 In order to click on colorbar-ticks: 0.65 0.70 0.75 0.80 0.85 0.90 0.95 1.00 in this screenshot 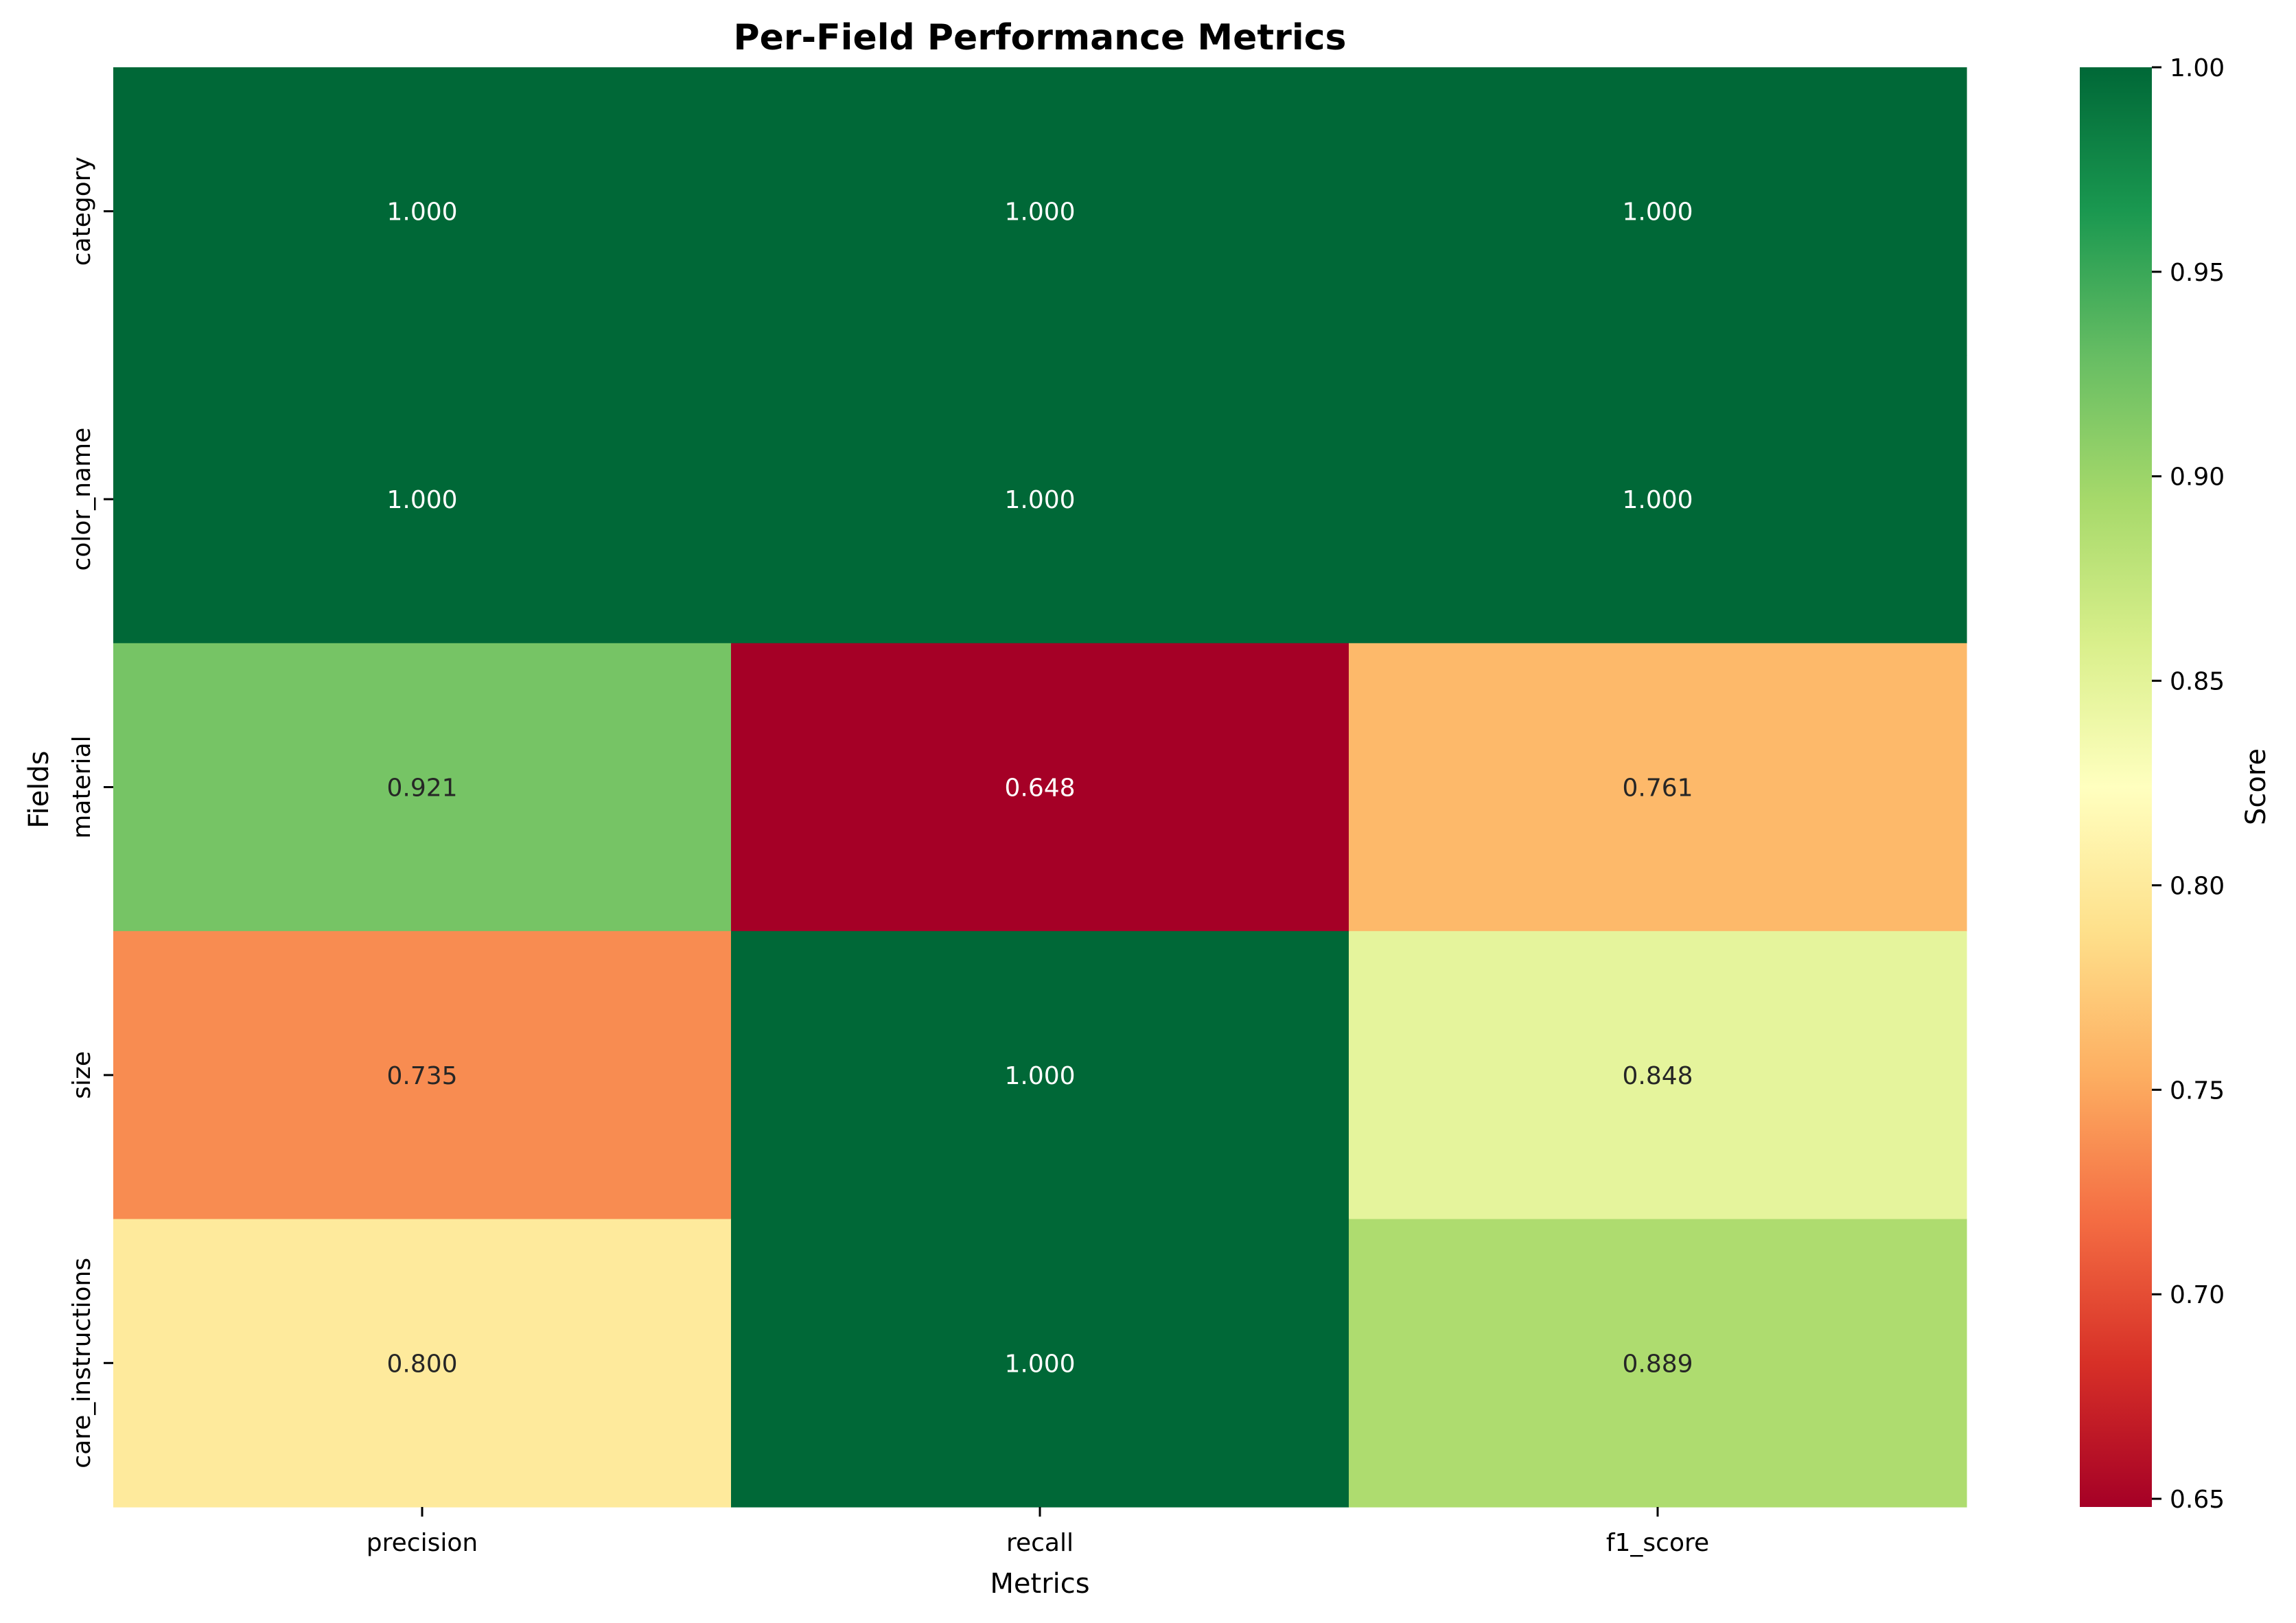, I will do `click(2188, 784)`.